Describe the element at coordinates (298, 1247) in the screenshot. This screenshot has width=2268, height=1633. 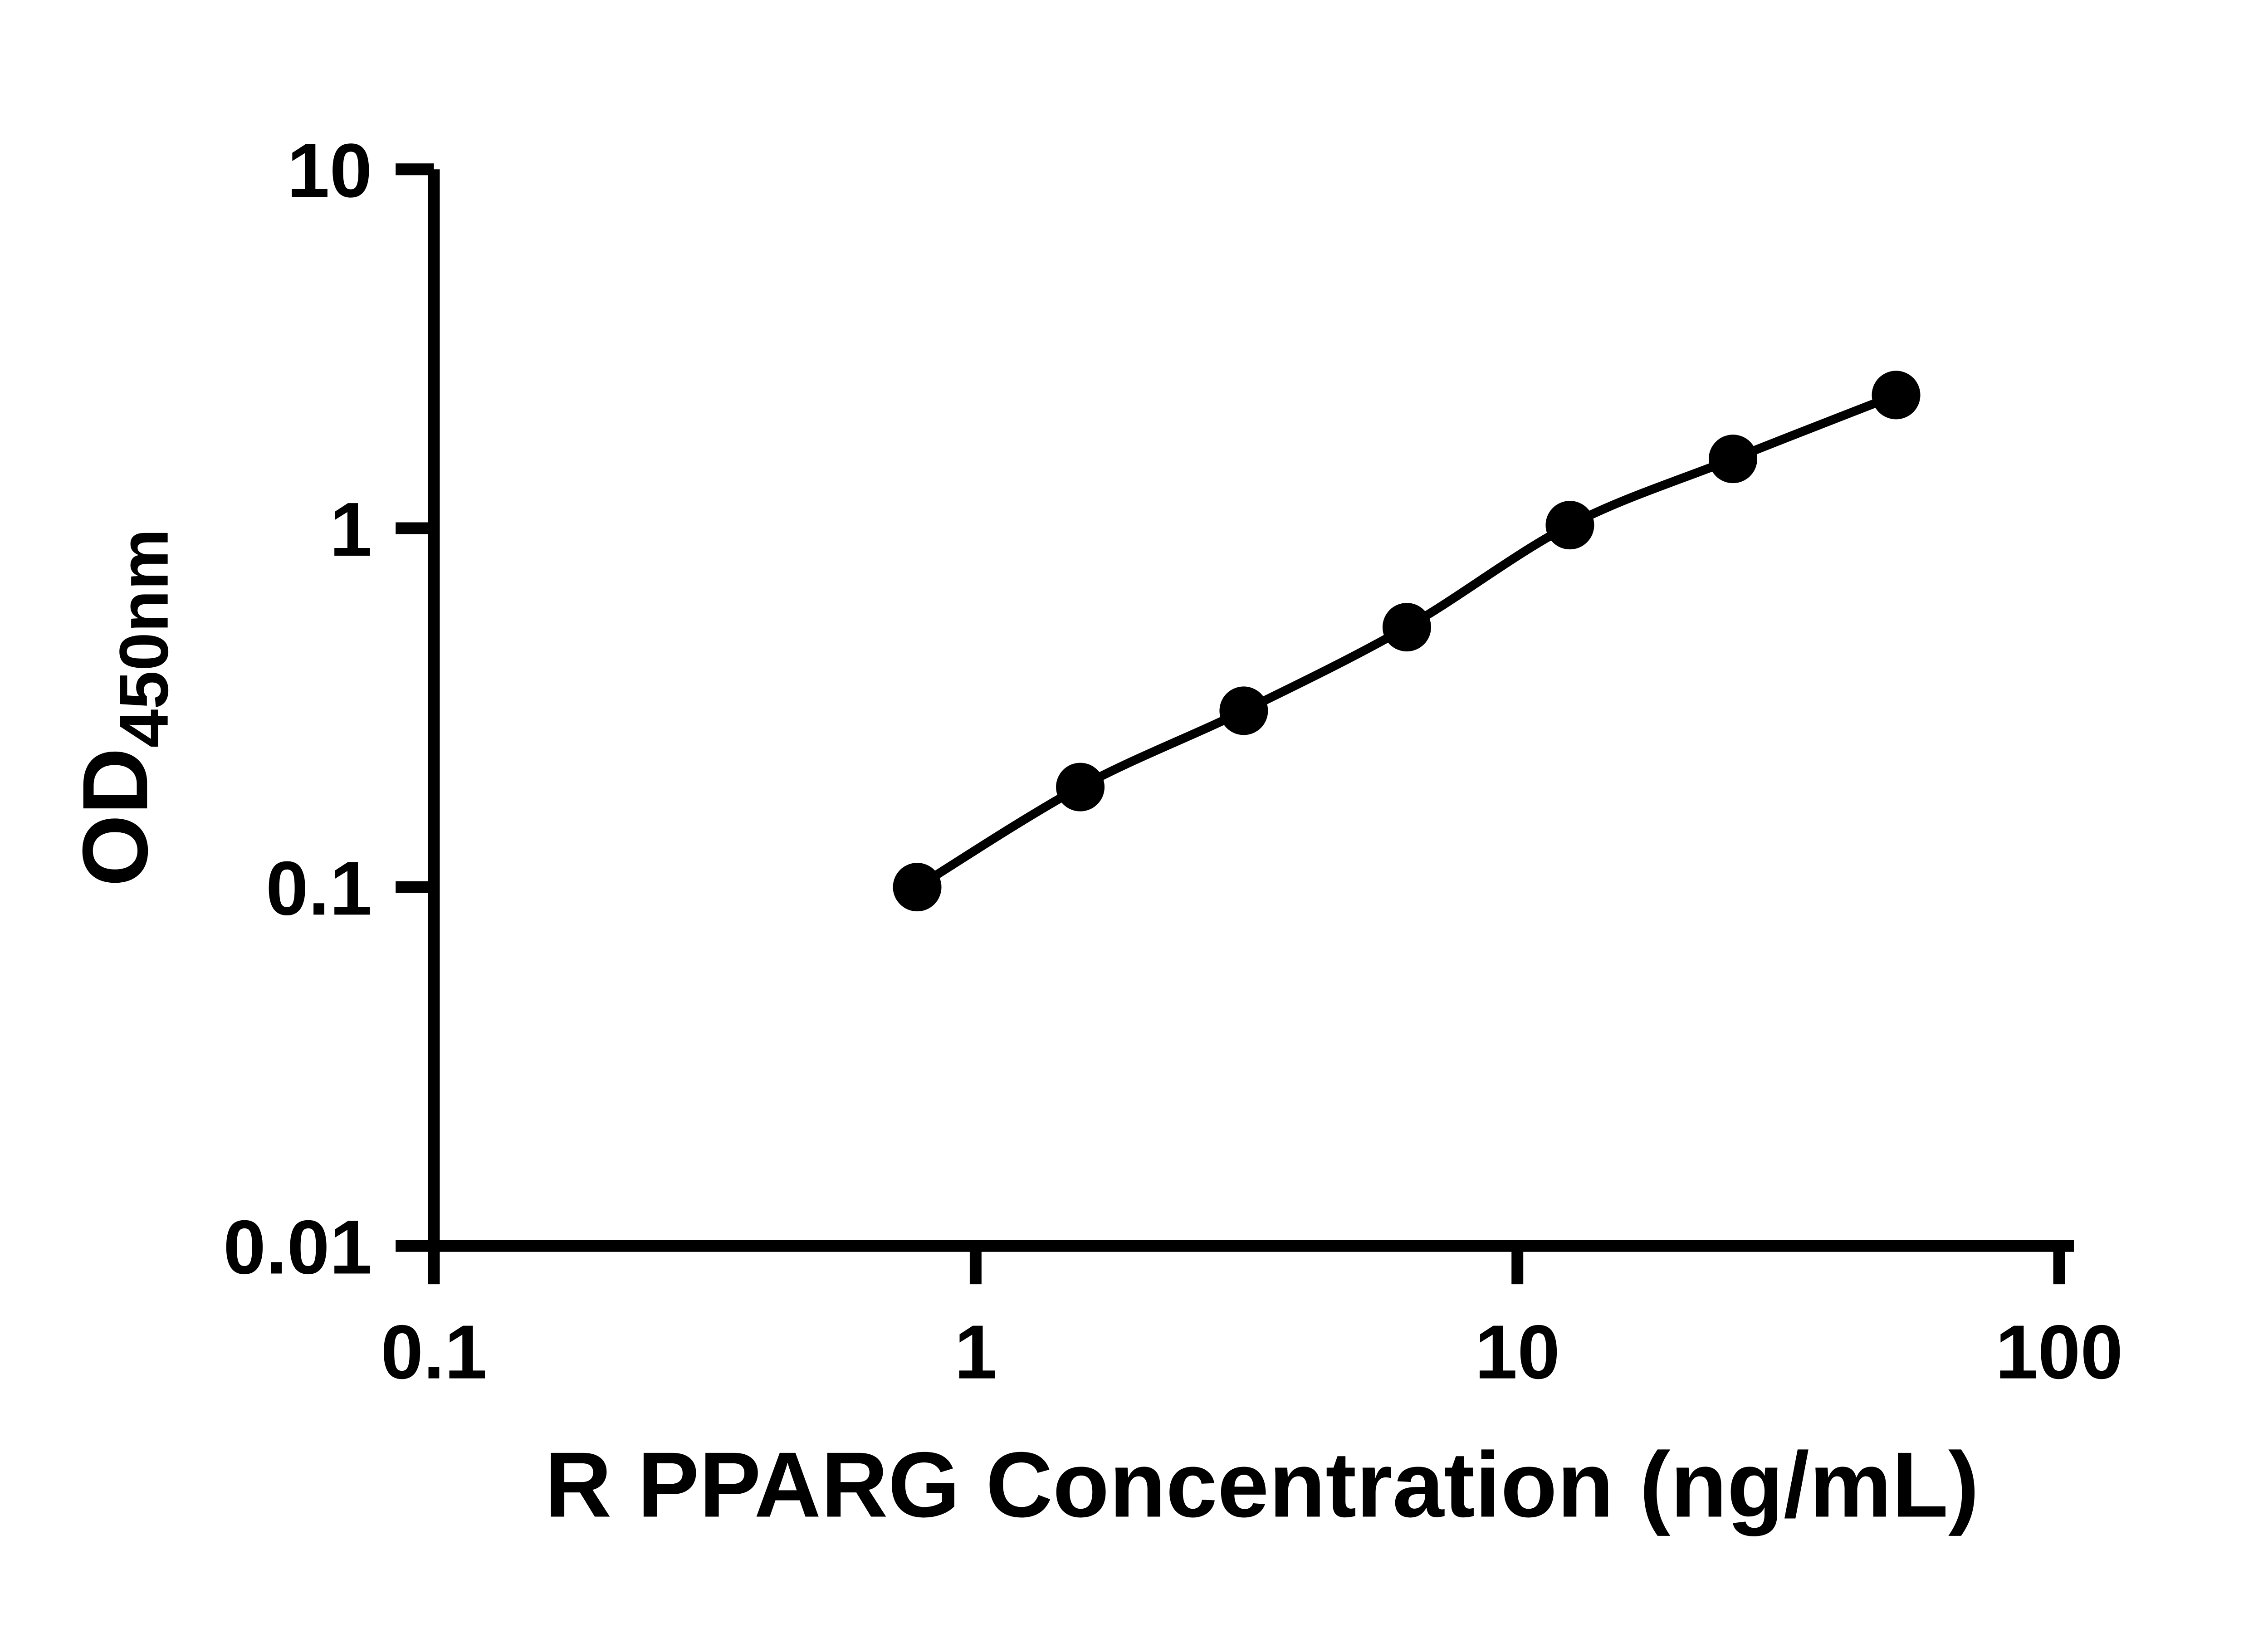
I see `y-tick-label: 0.01` at that location.